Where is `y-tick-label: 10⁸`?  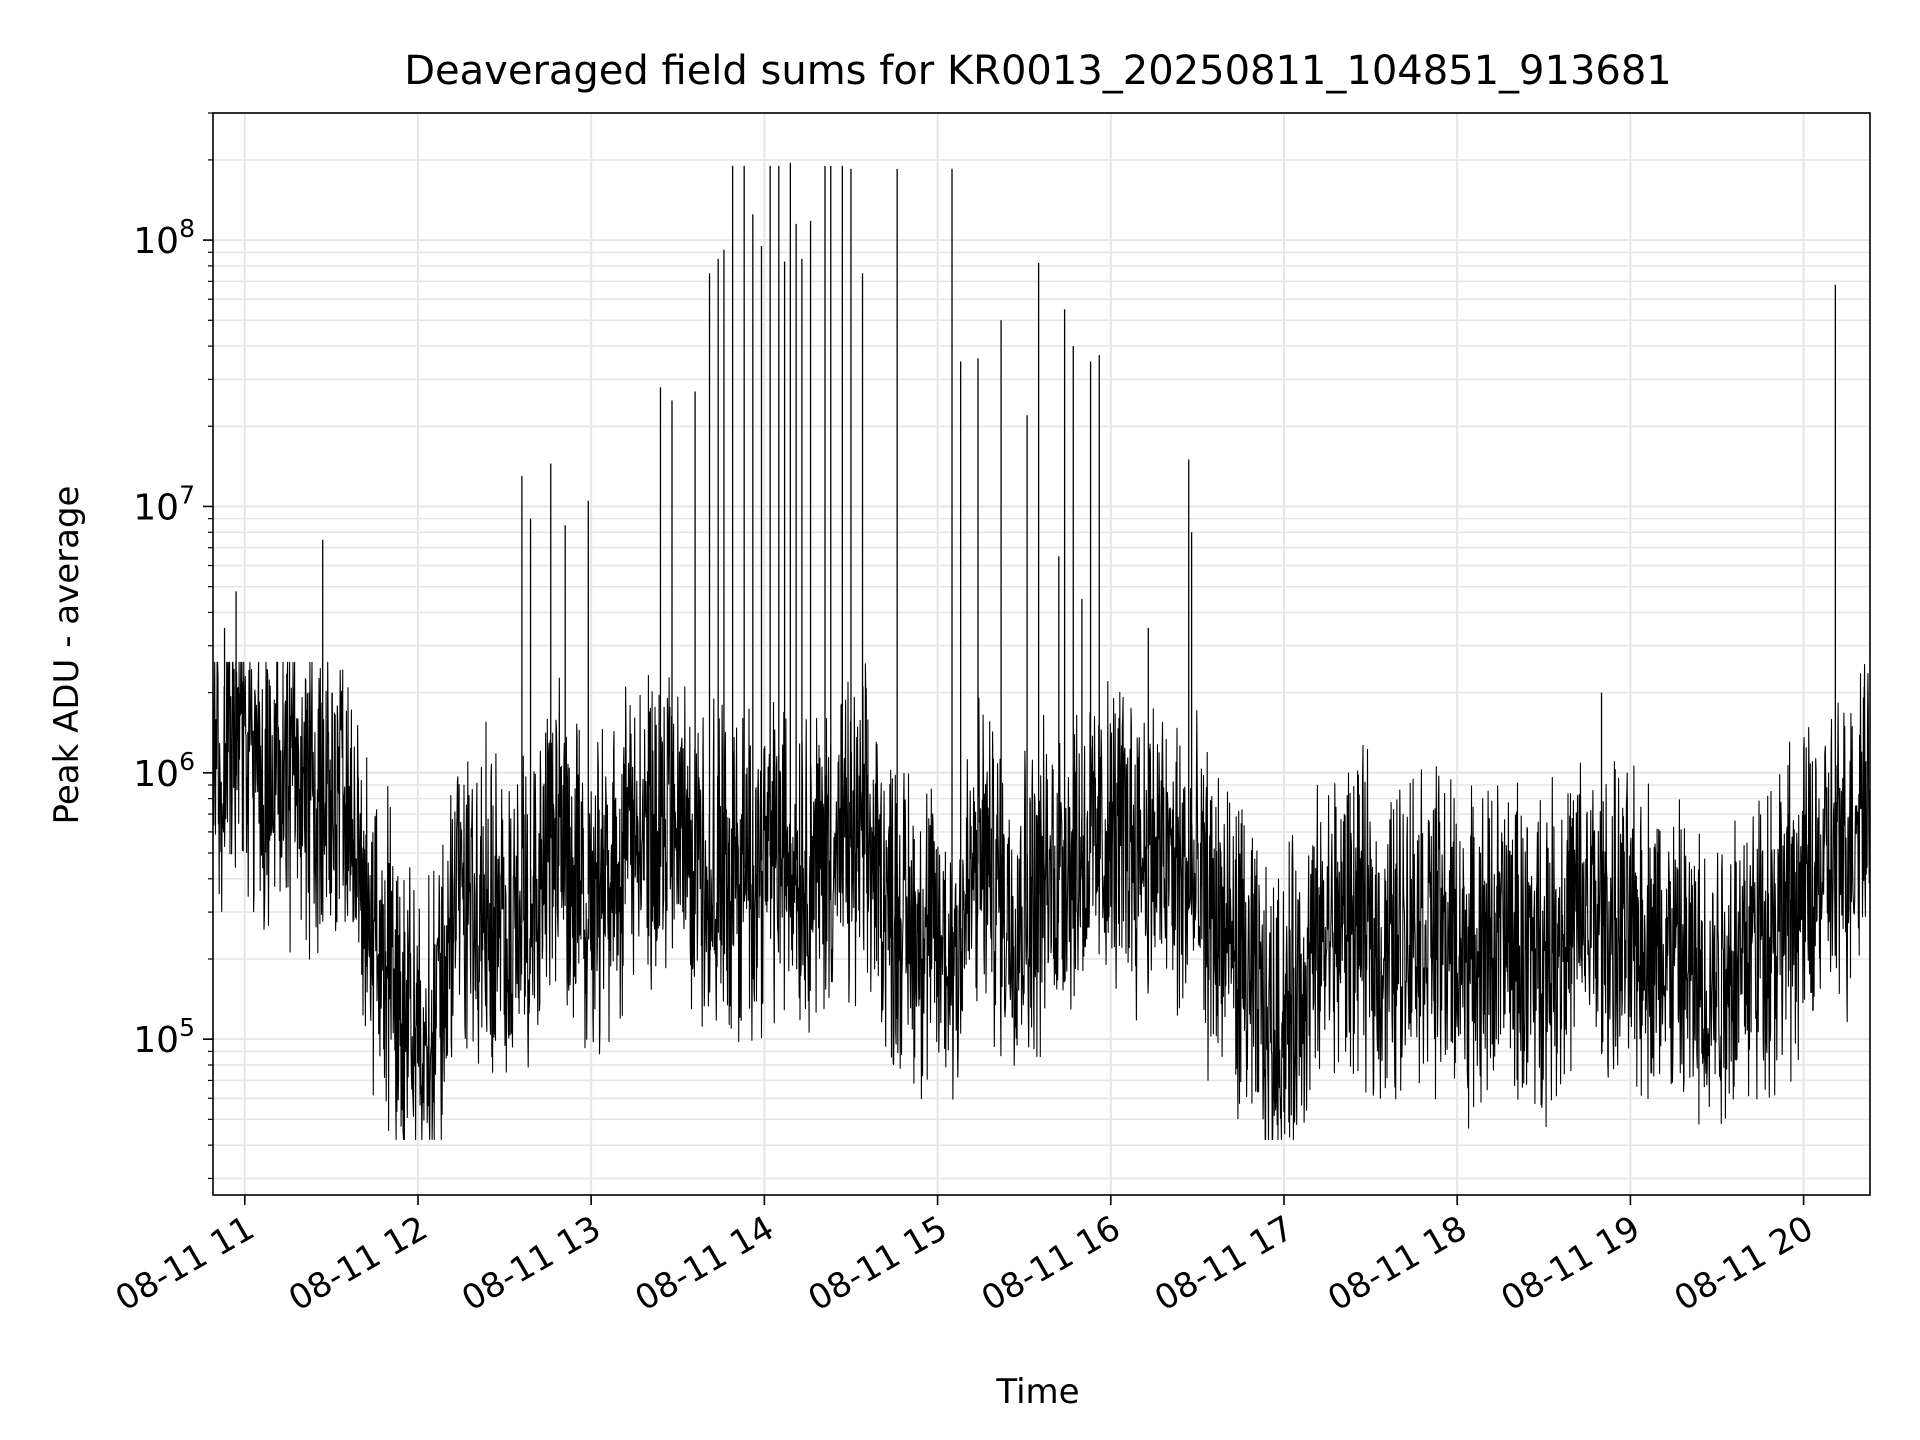
y-tick-label: 10⁸ is located at coordinates (164, 238).